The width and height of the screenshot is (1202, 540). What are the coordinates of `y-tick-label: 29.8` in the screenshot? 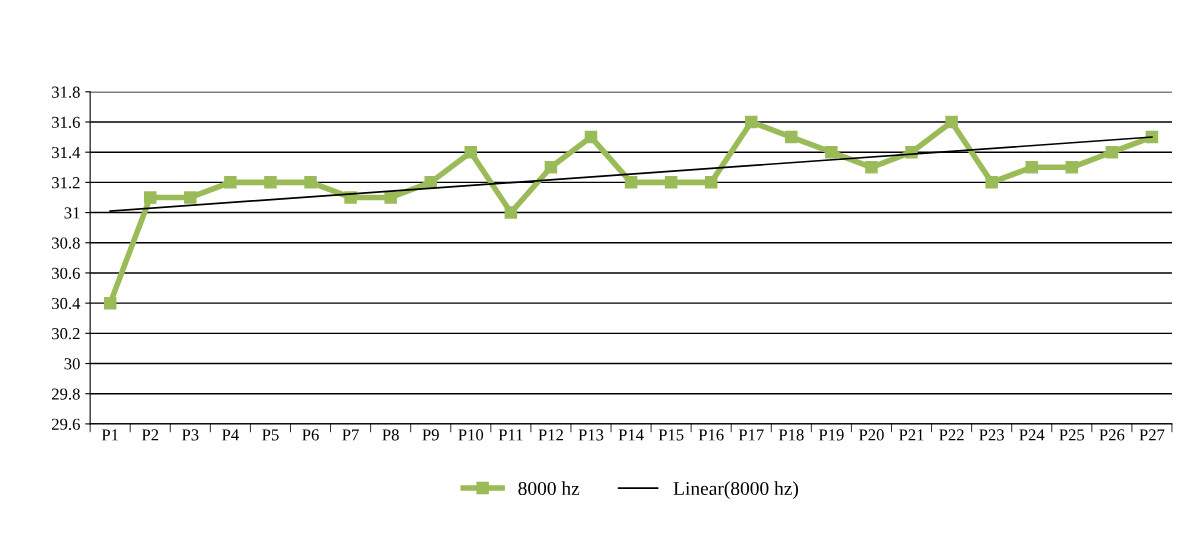 It's located at (65, 394).